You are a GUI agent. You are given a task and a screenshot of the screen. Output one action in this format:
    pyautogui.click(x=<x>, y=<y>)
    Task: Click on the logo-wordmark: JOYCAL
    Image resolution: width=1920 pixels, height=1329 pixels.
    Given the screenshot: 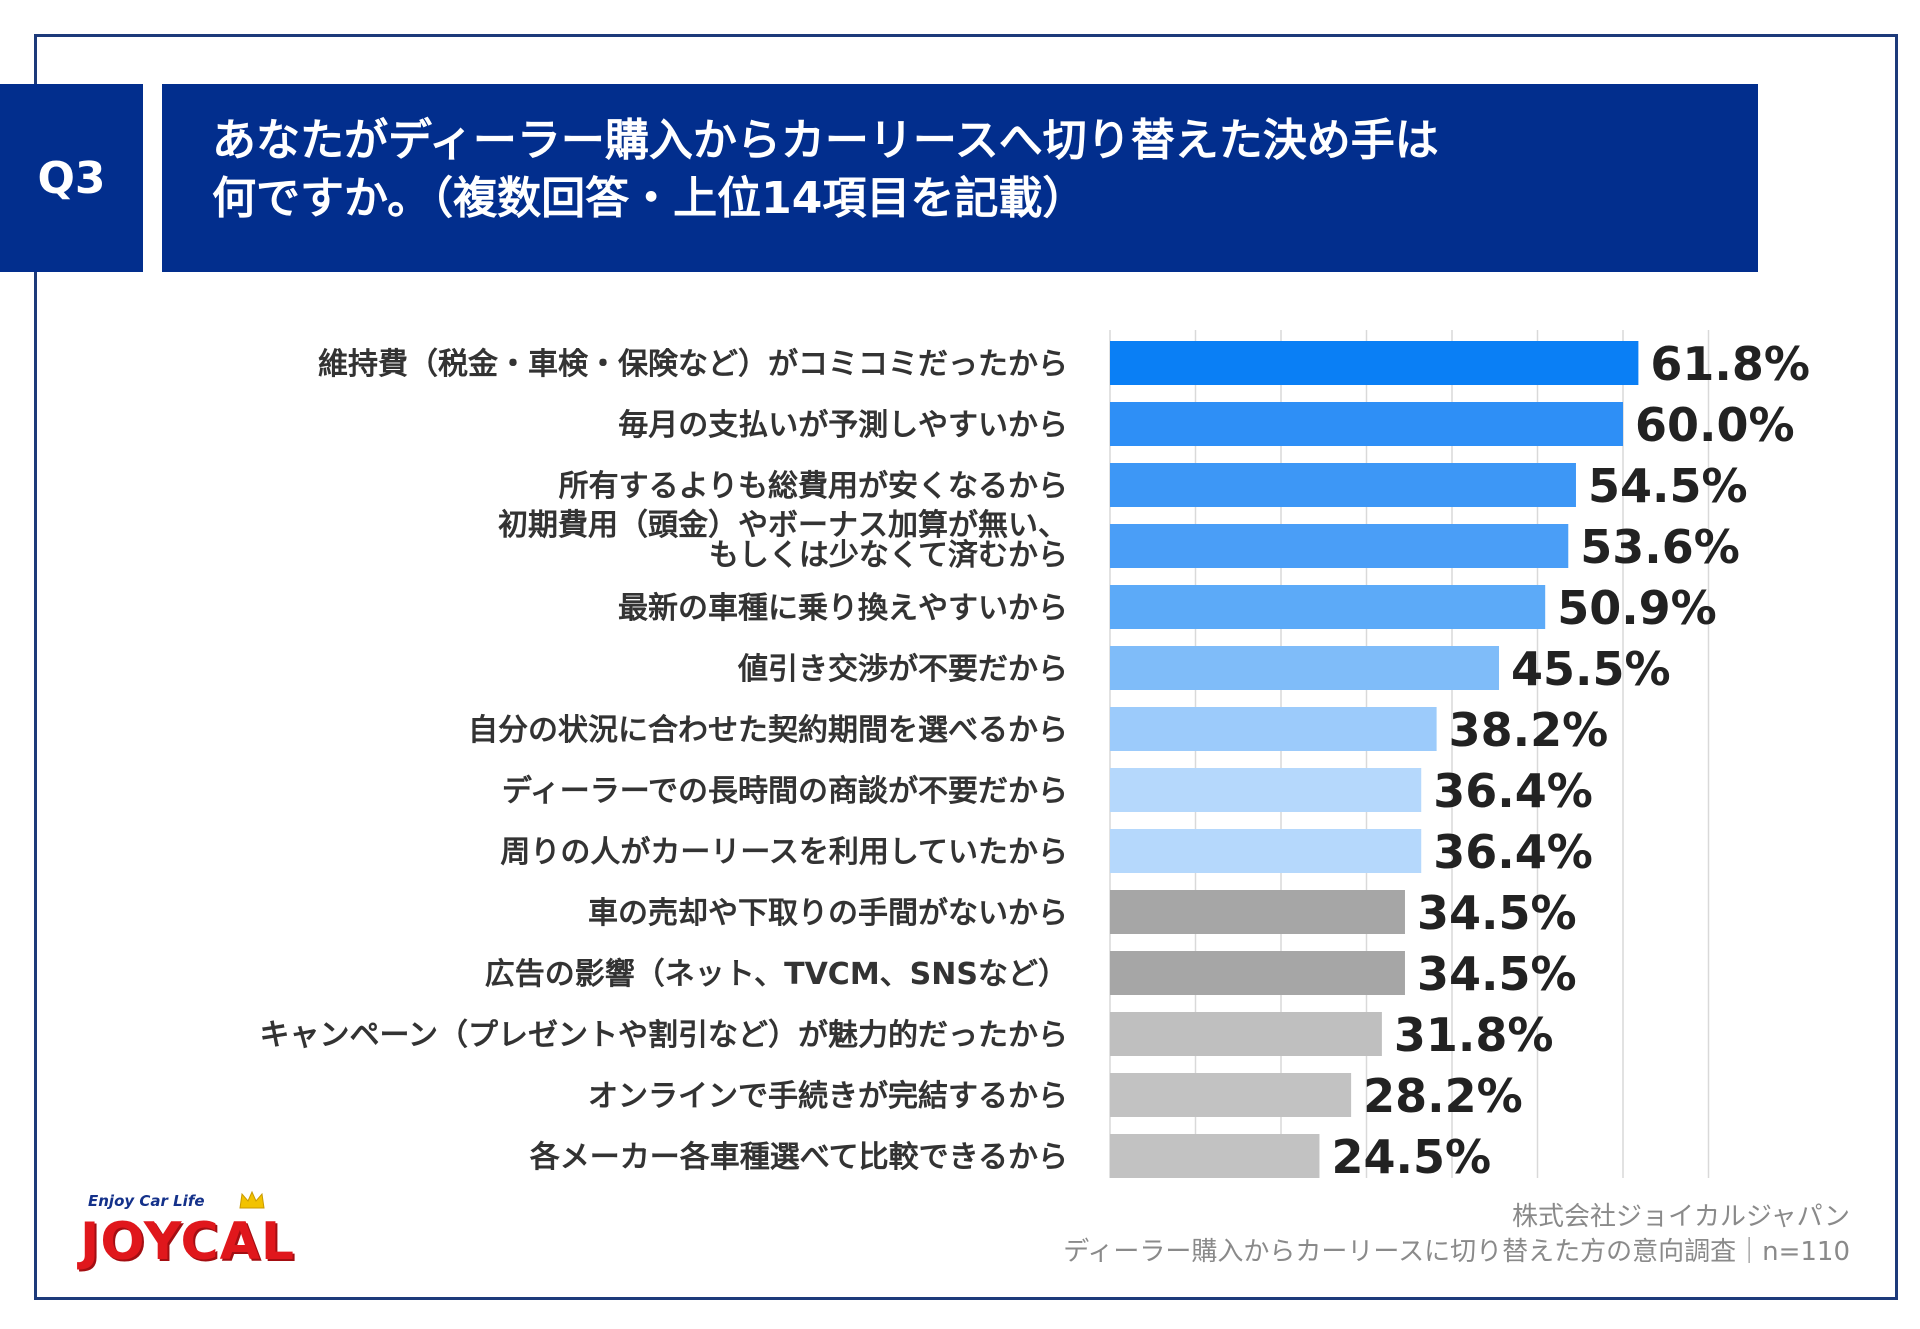 What is the action you would take?
    pyautogui.click(x=188, y=1242)
    